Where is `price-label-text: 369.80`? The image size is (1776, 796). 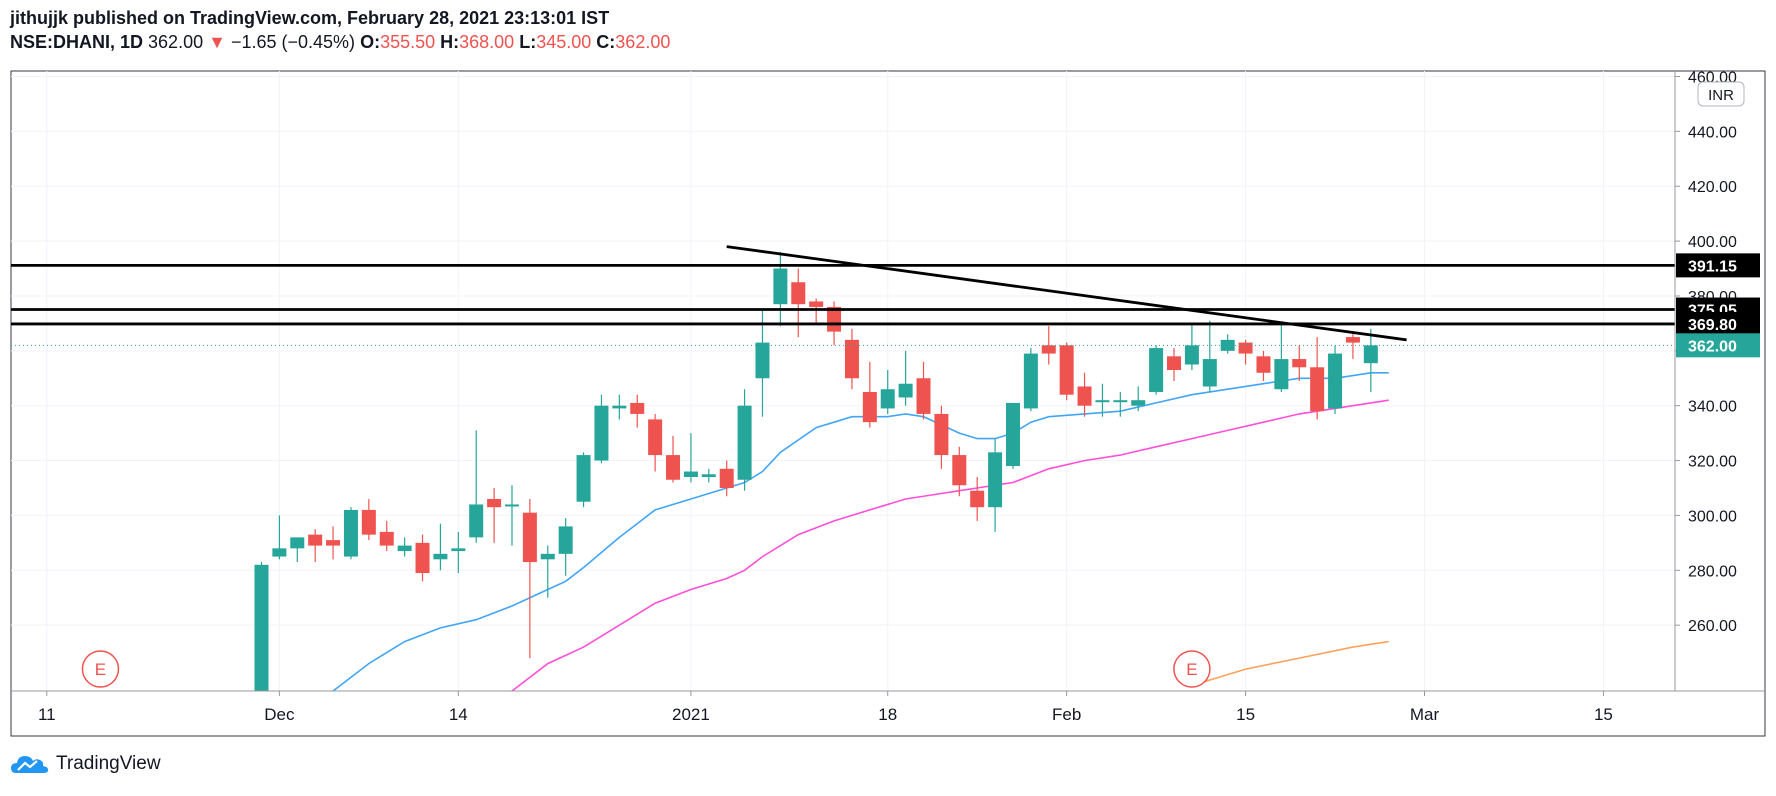 price-label-text: 369.80 is located at coordinates (1712, 325).